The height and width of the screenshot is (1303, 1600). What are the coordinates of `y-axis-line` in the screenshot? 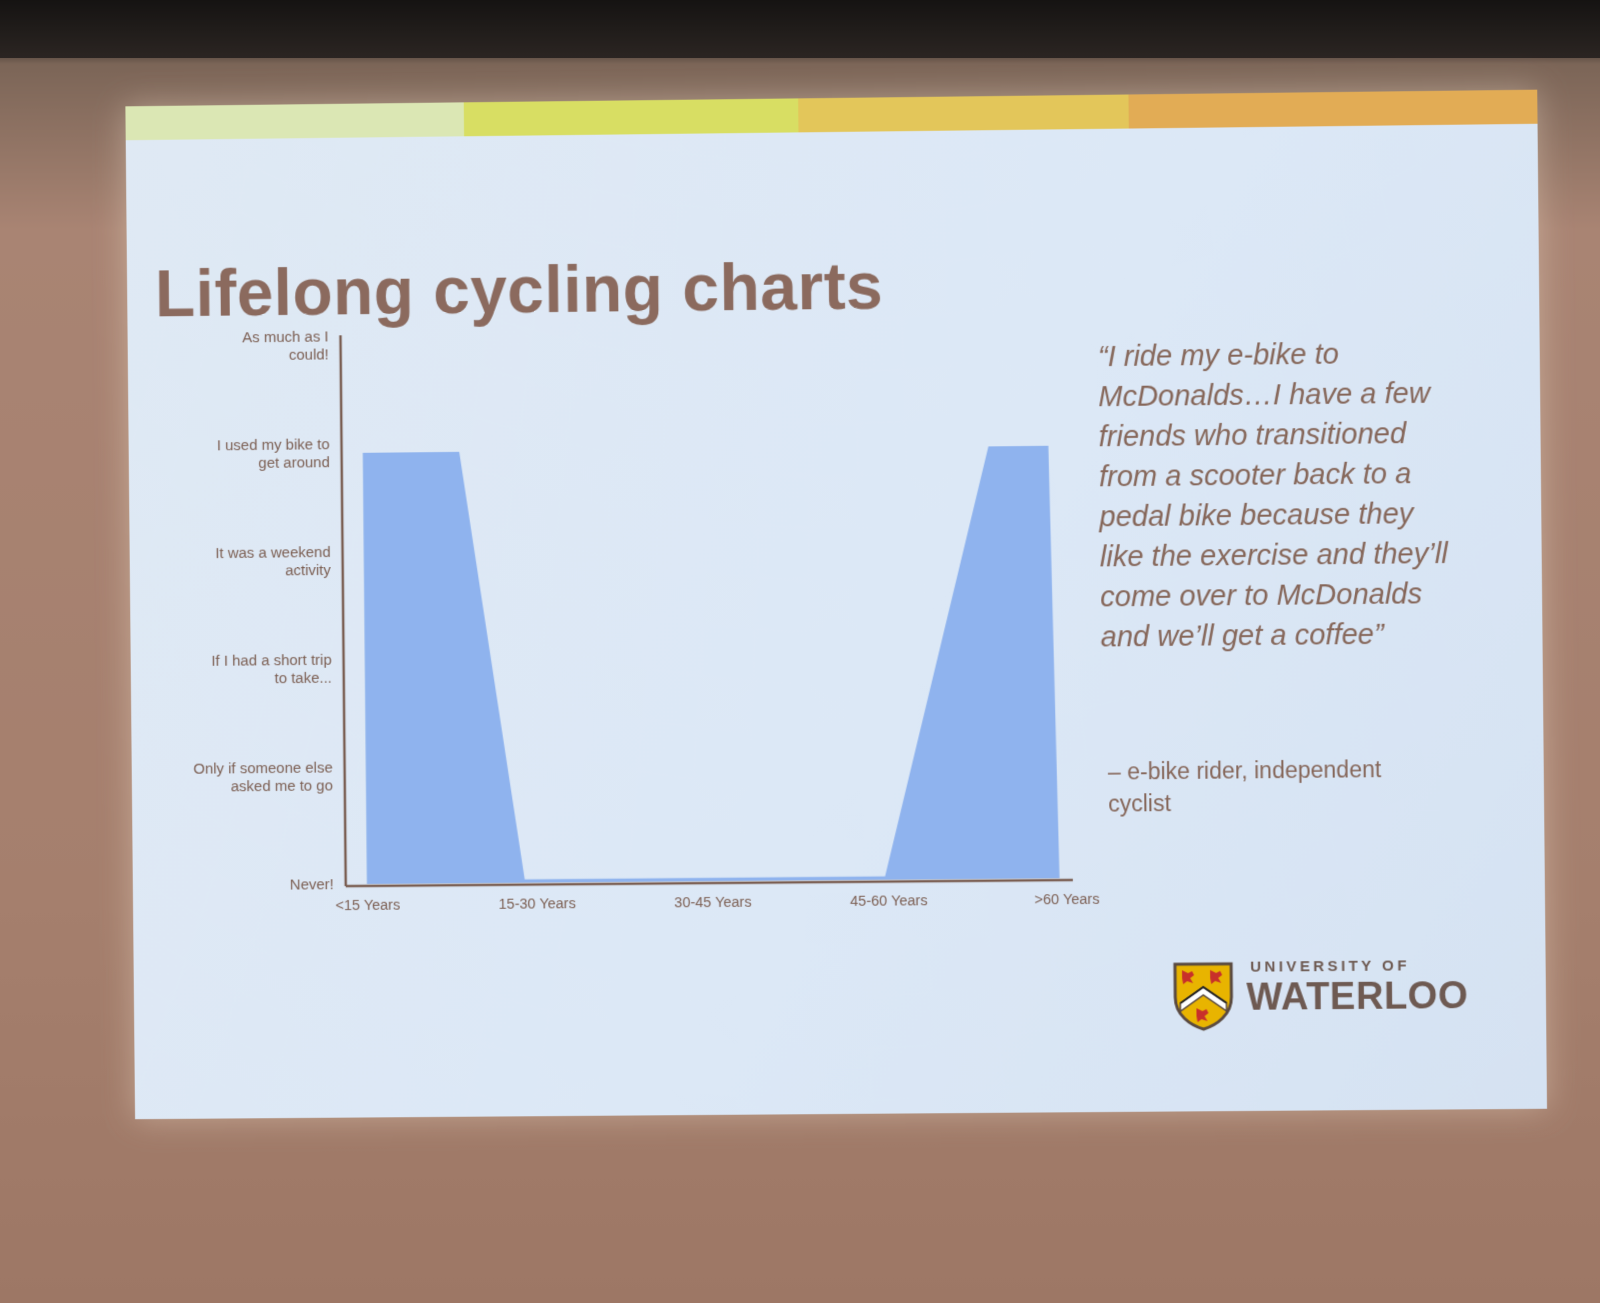 It's located at (342, 610).